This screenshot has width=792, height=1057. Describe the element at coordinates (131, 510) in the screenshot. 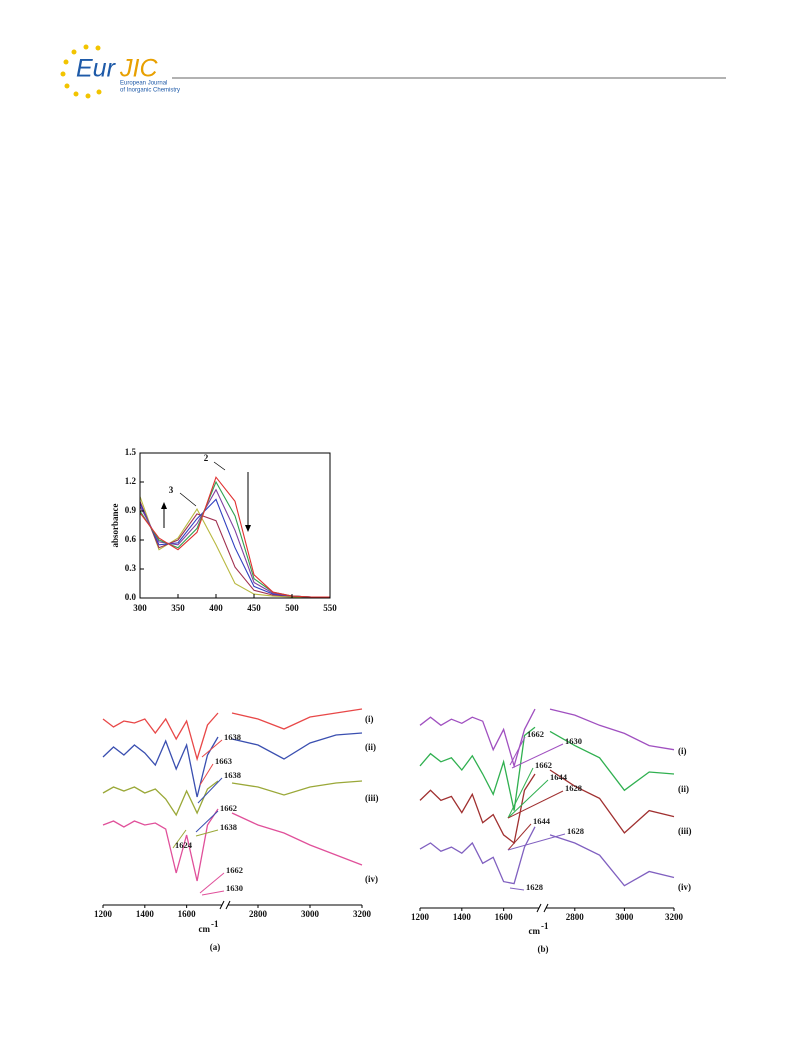

I see `y-tick-label: 0.9` at that location.